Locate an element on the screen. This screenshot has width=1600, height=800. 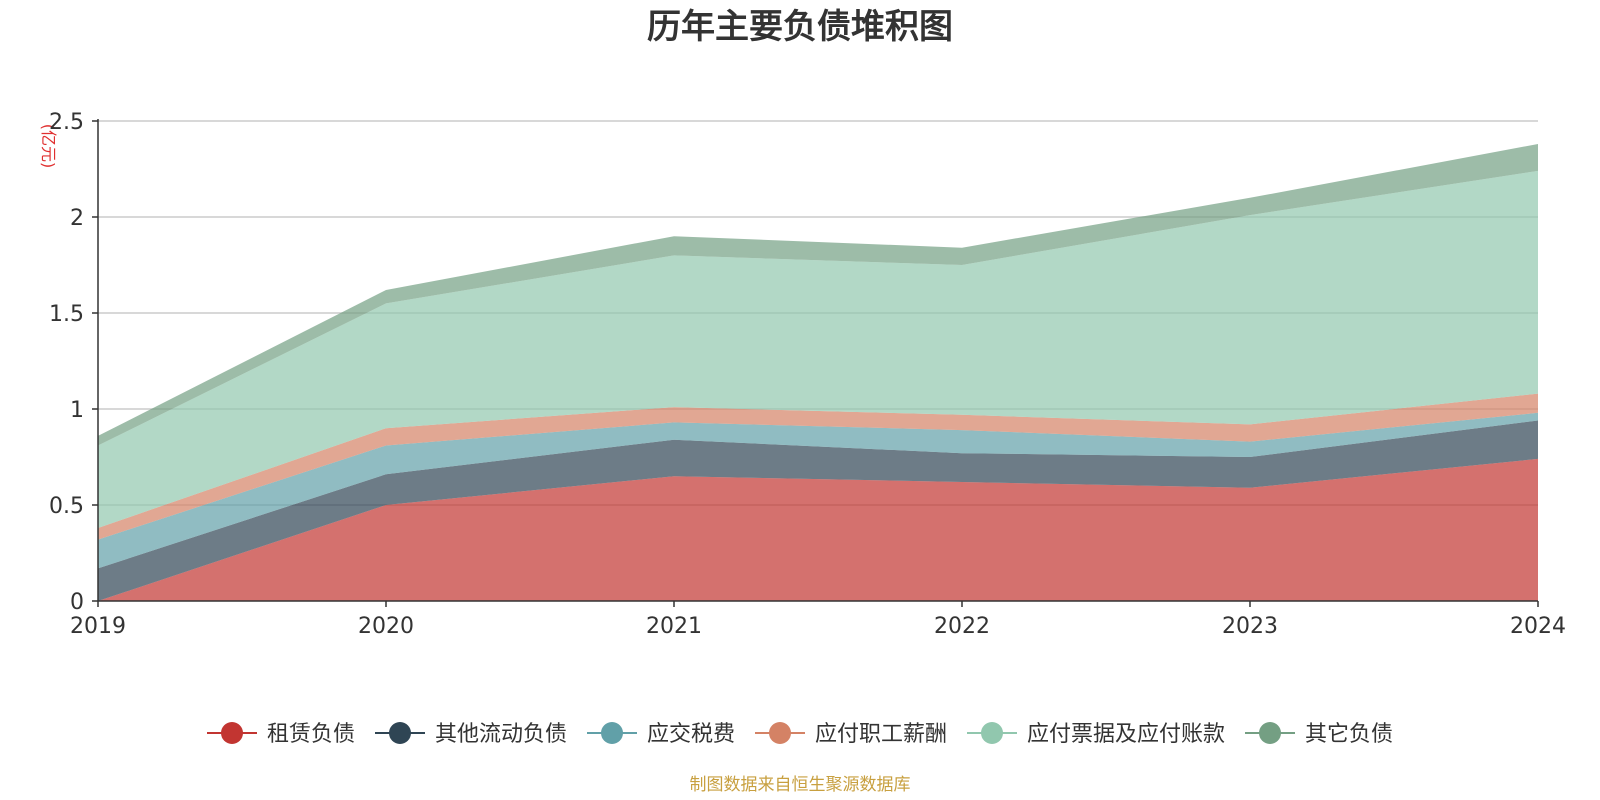
legend-item: 其它负债 is located at coordinates (1319, 734).